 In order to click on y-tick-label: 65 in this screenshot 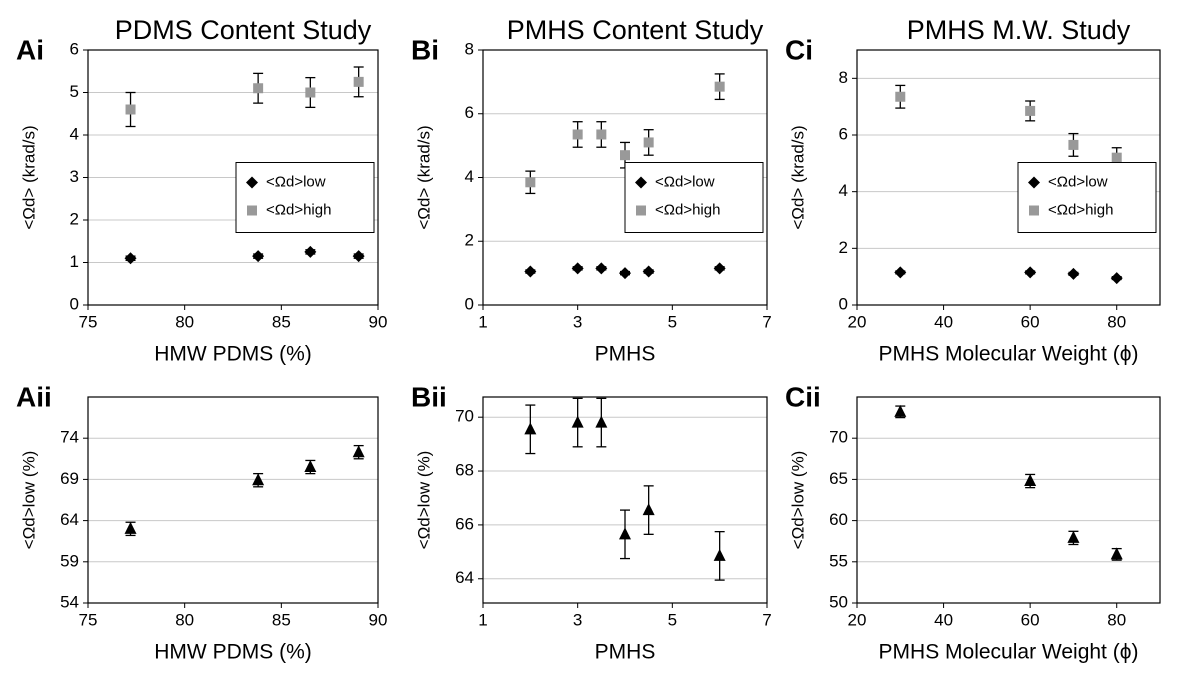, I will do `click(838, 478)`.